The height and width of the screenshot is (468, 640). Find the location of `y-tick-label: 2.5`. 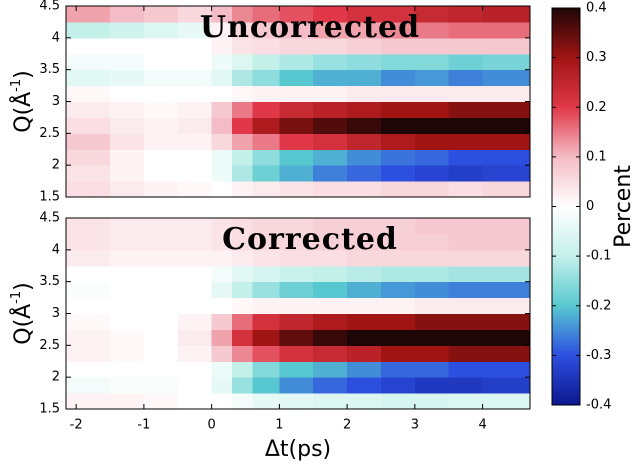

y-tick-label: 2.5 is located at coordinates (49, 345).